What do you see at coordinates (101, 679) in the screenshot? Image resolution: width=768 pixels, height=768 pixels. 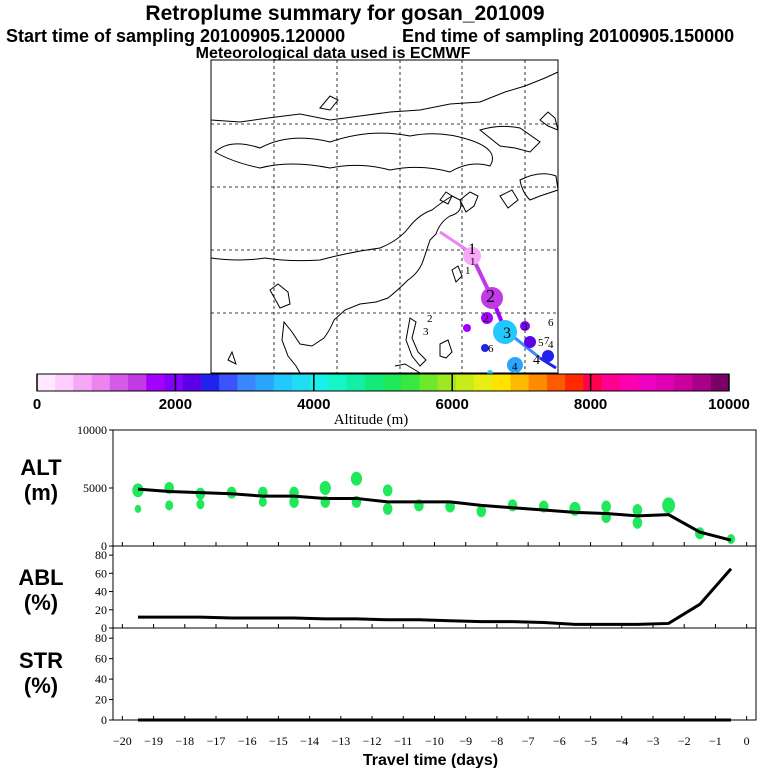 I see `y-tick-label: 40` at bounding box center [101, 679].